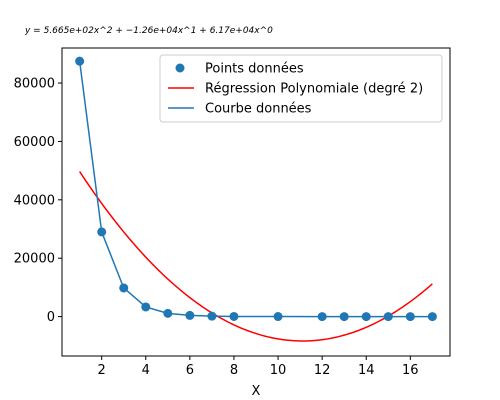 The height and width of the screenshot is (400, 500). Describe the element at coordinates (234, 370) in the screenshot. I see `x-tick-label: 8` at that location.